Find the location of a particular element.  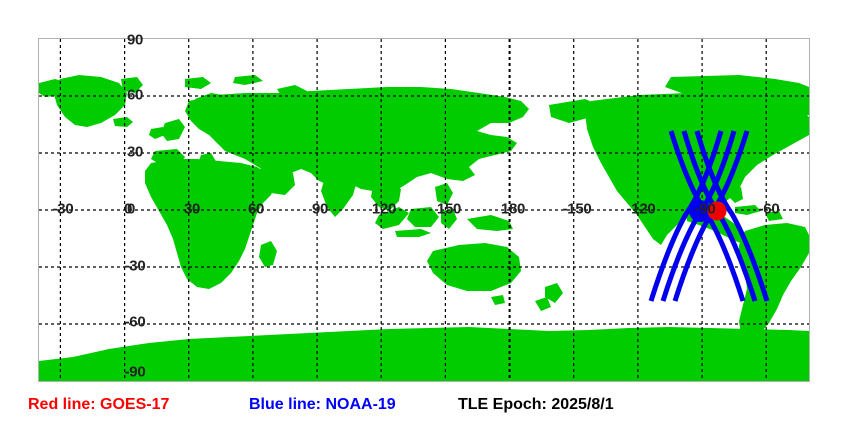

legend-goes17: Red line: GOES-17 is located at coordinates (99, 404).